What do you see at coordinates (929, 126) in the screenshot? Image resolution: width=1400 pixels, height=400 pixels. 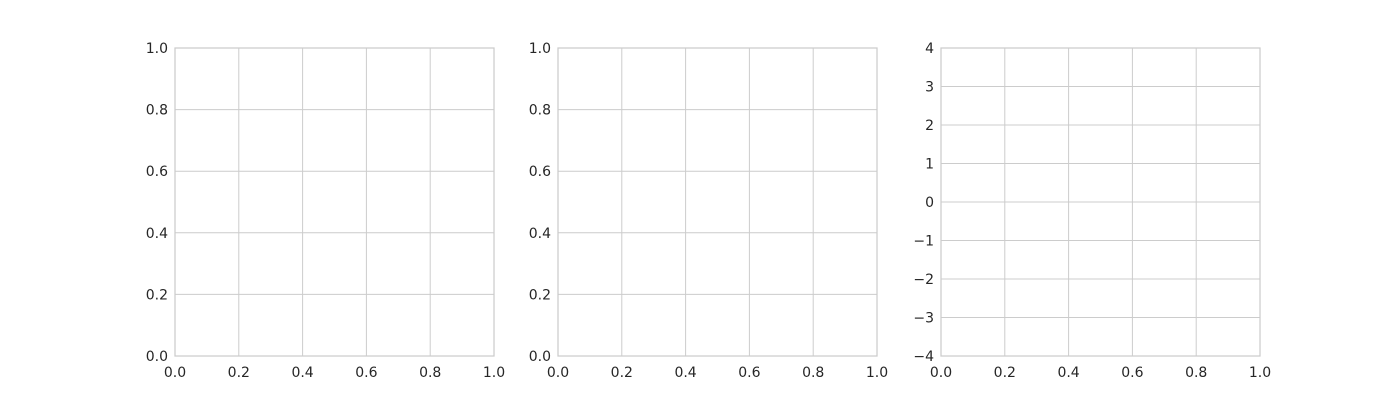 I see `y-tick-label: 2` at bounding box center [929, 126].